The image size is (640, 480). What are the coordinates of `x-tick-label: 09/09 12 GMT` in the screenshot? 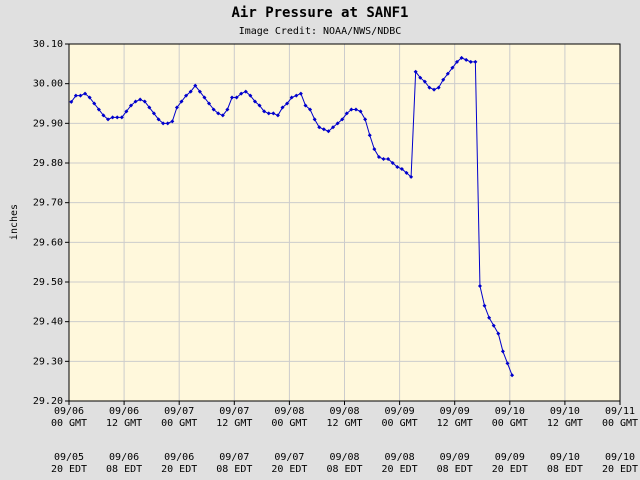 It's located at (454, 417).